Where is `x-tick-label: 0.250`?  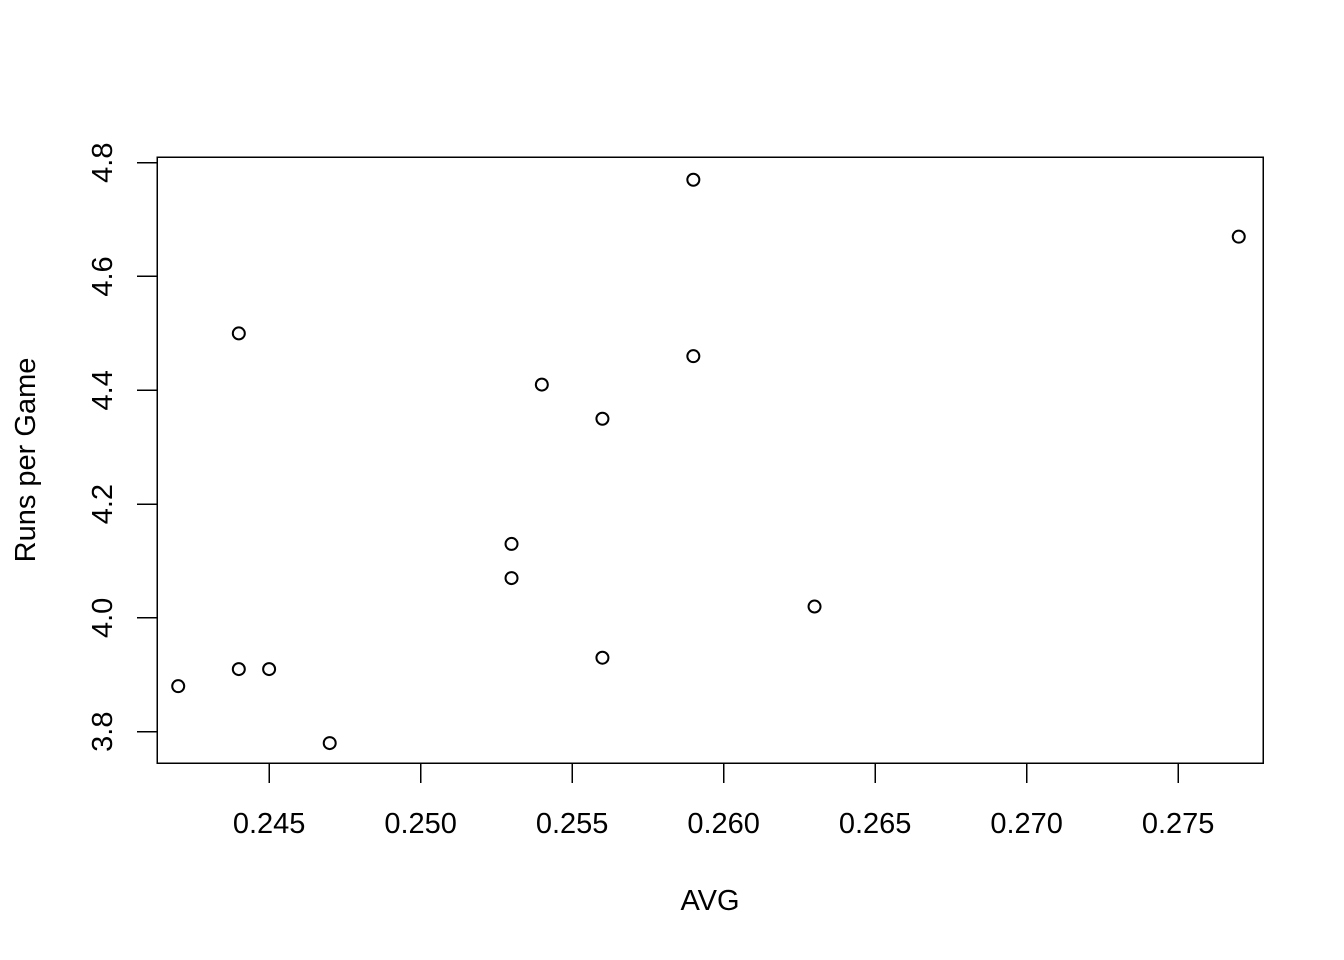
x-tick-label: 0.250 is located at coordinates (420, 824).